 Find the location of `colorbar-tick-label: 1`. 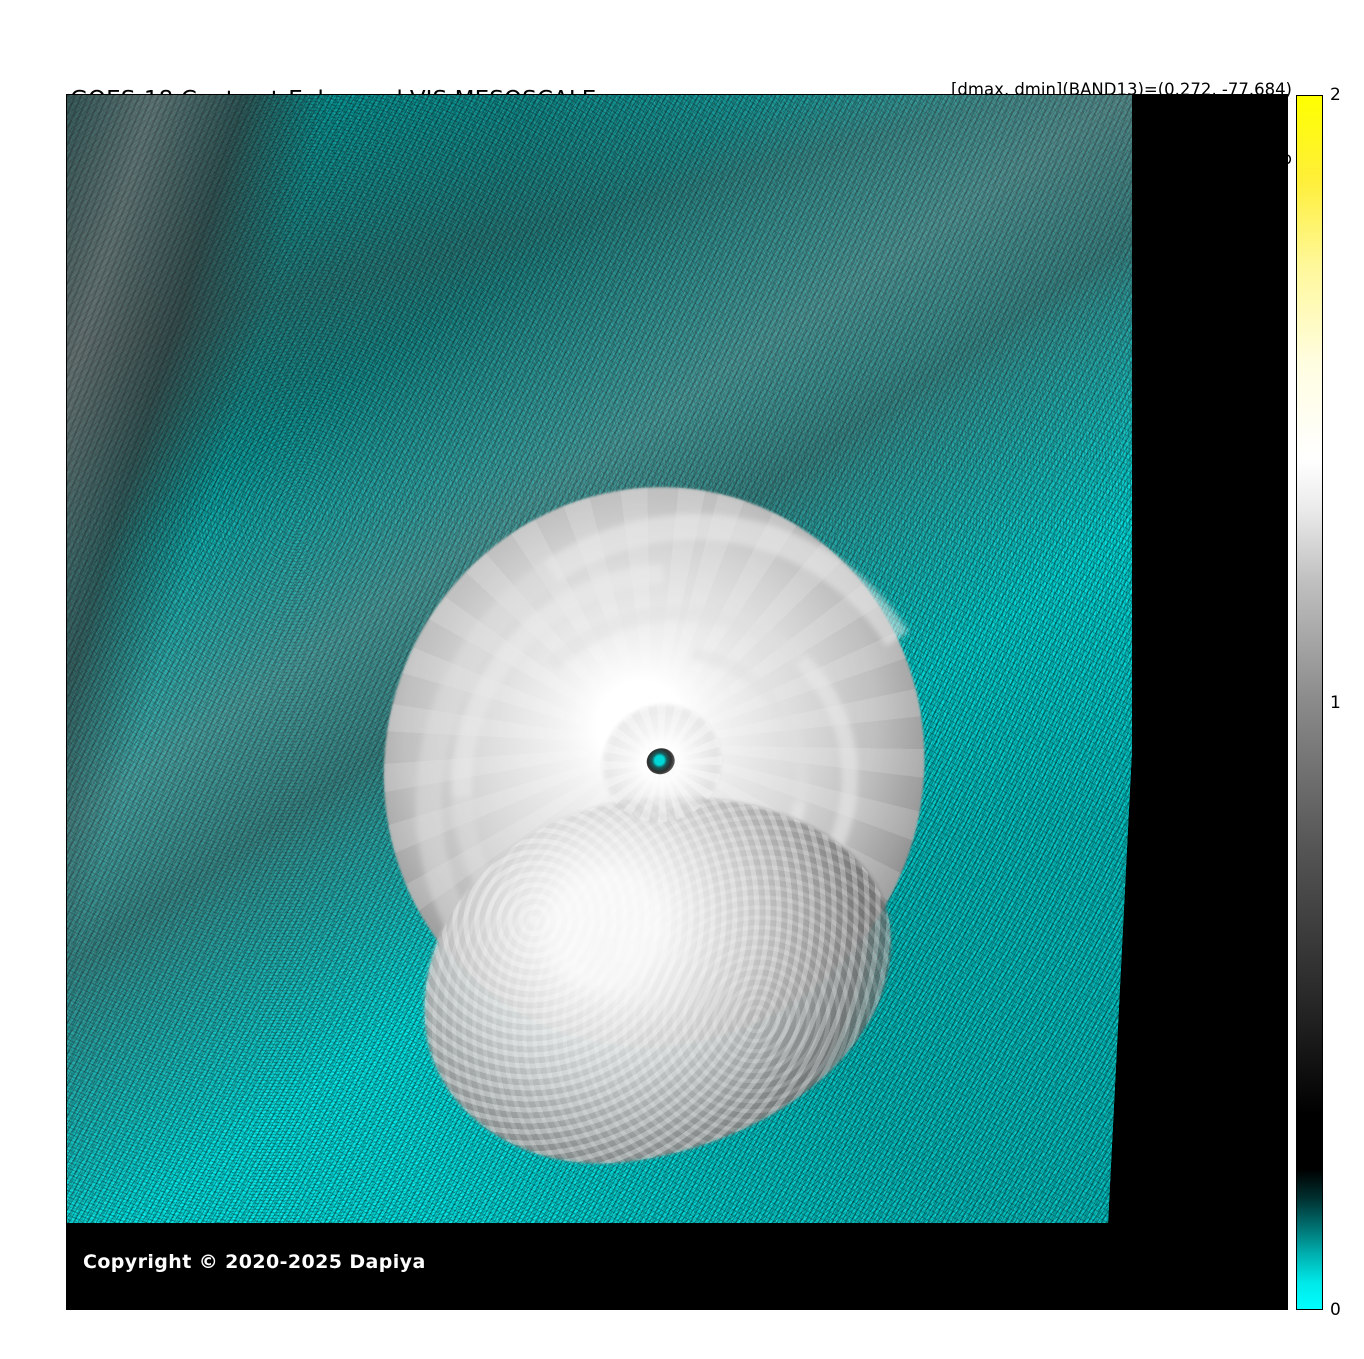

colorbar-tick-label: 1 is located at coordinates (1335, 702).